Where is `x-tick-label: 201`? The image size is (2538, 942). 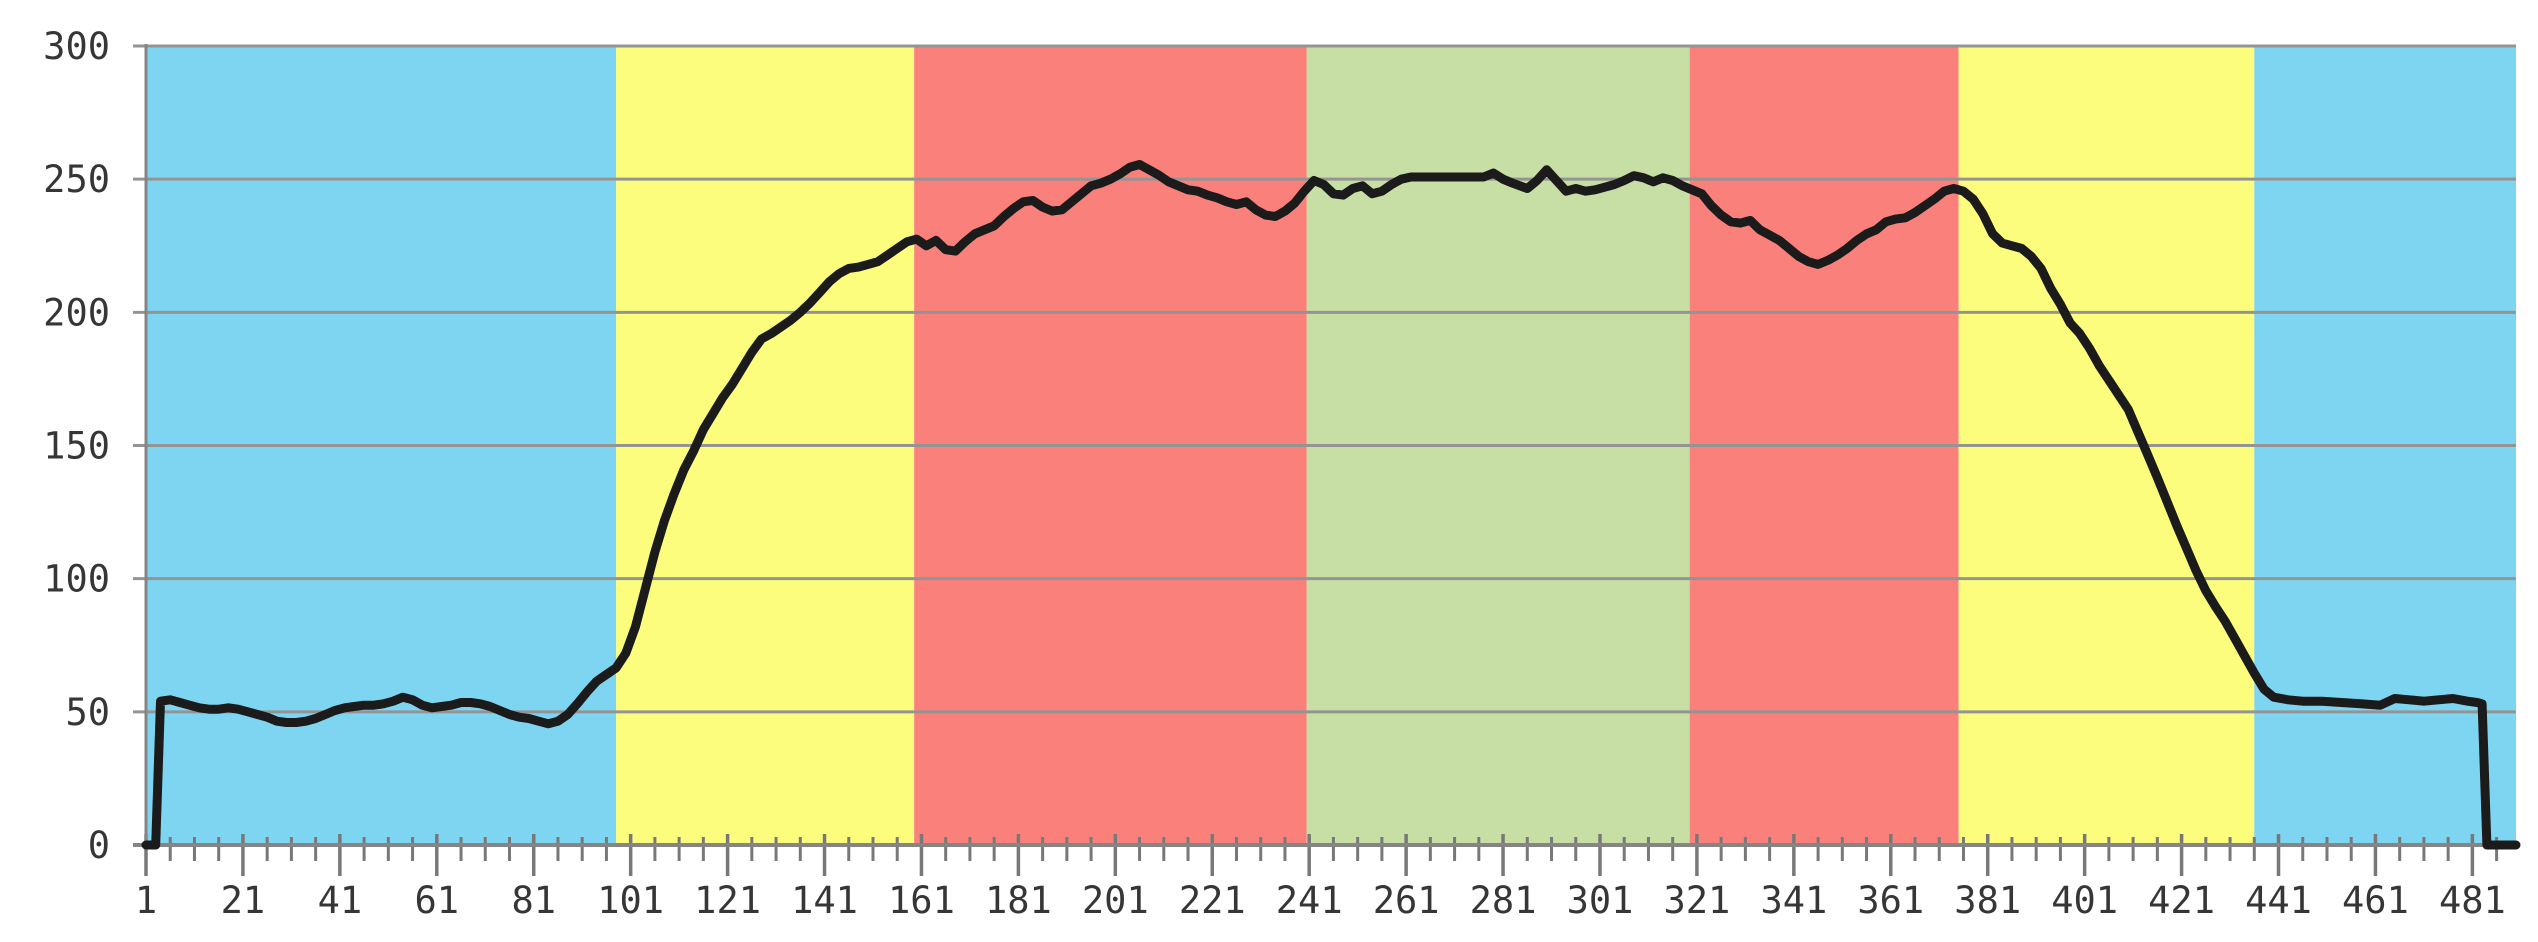
x-tick-label: 201 is located at coordinates (1115, 900).